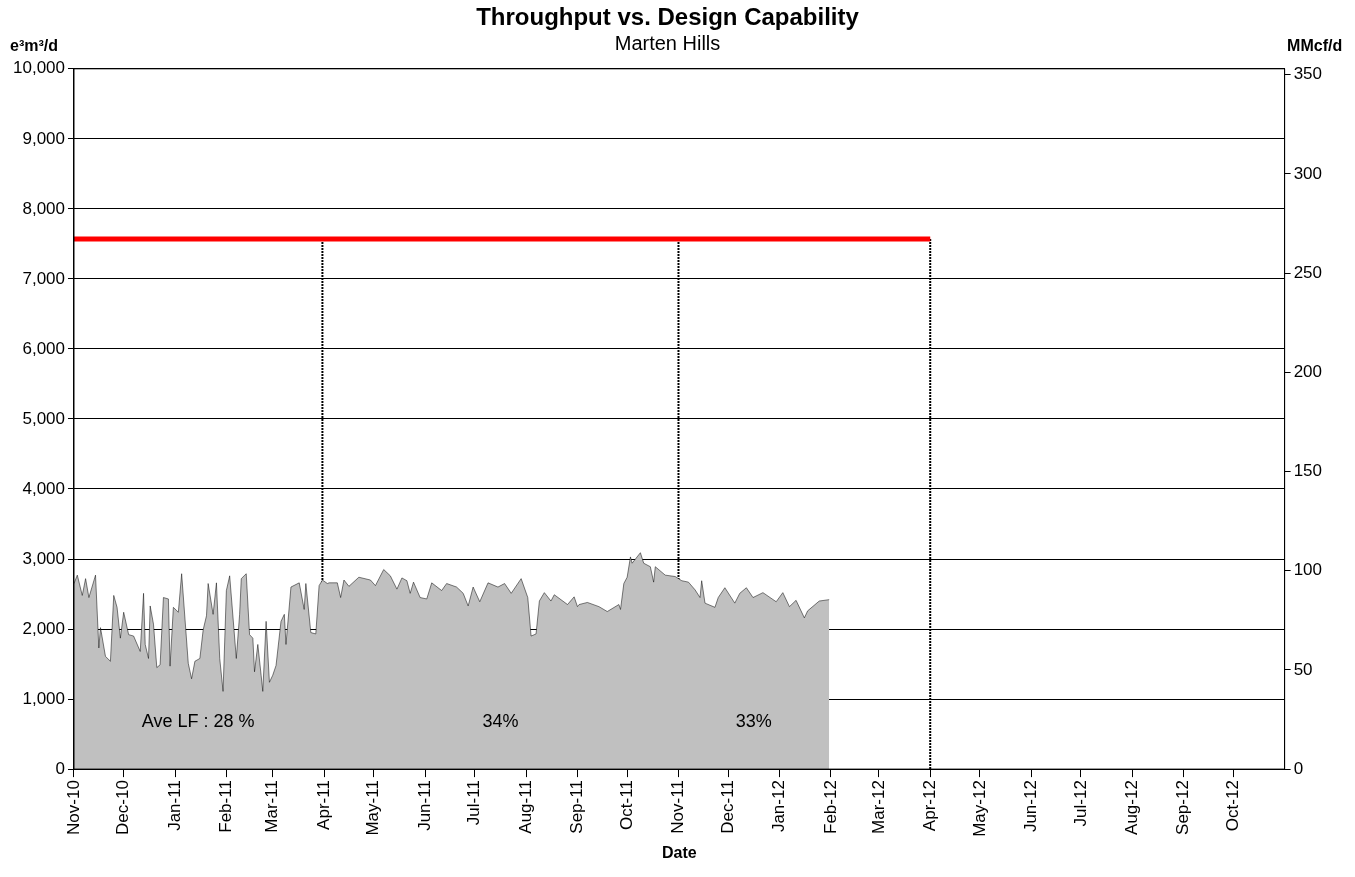 Image resolution: width=1355 pixels, height=877 pixels. What do you see at coordinates (43, 698) in the screenshot?
I see `y-tick-label: 1,000` at bounding box center [43, 698].